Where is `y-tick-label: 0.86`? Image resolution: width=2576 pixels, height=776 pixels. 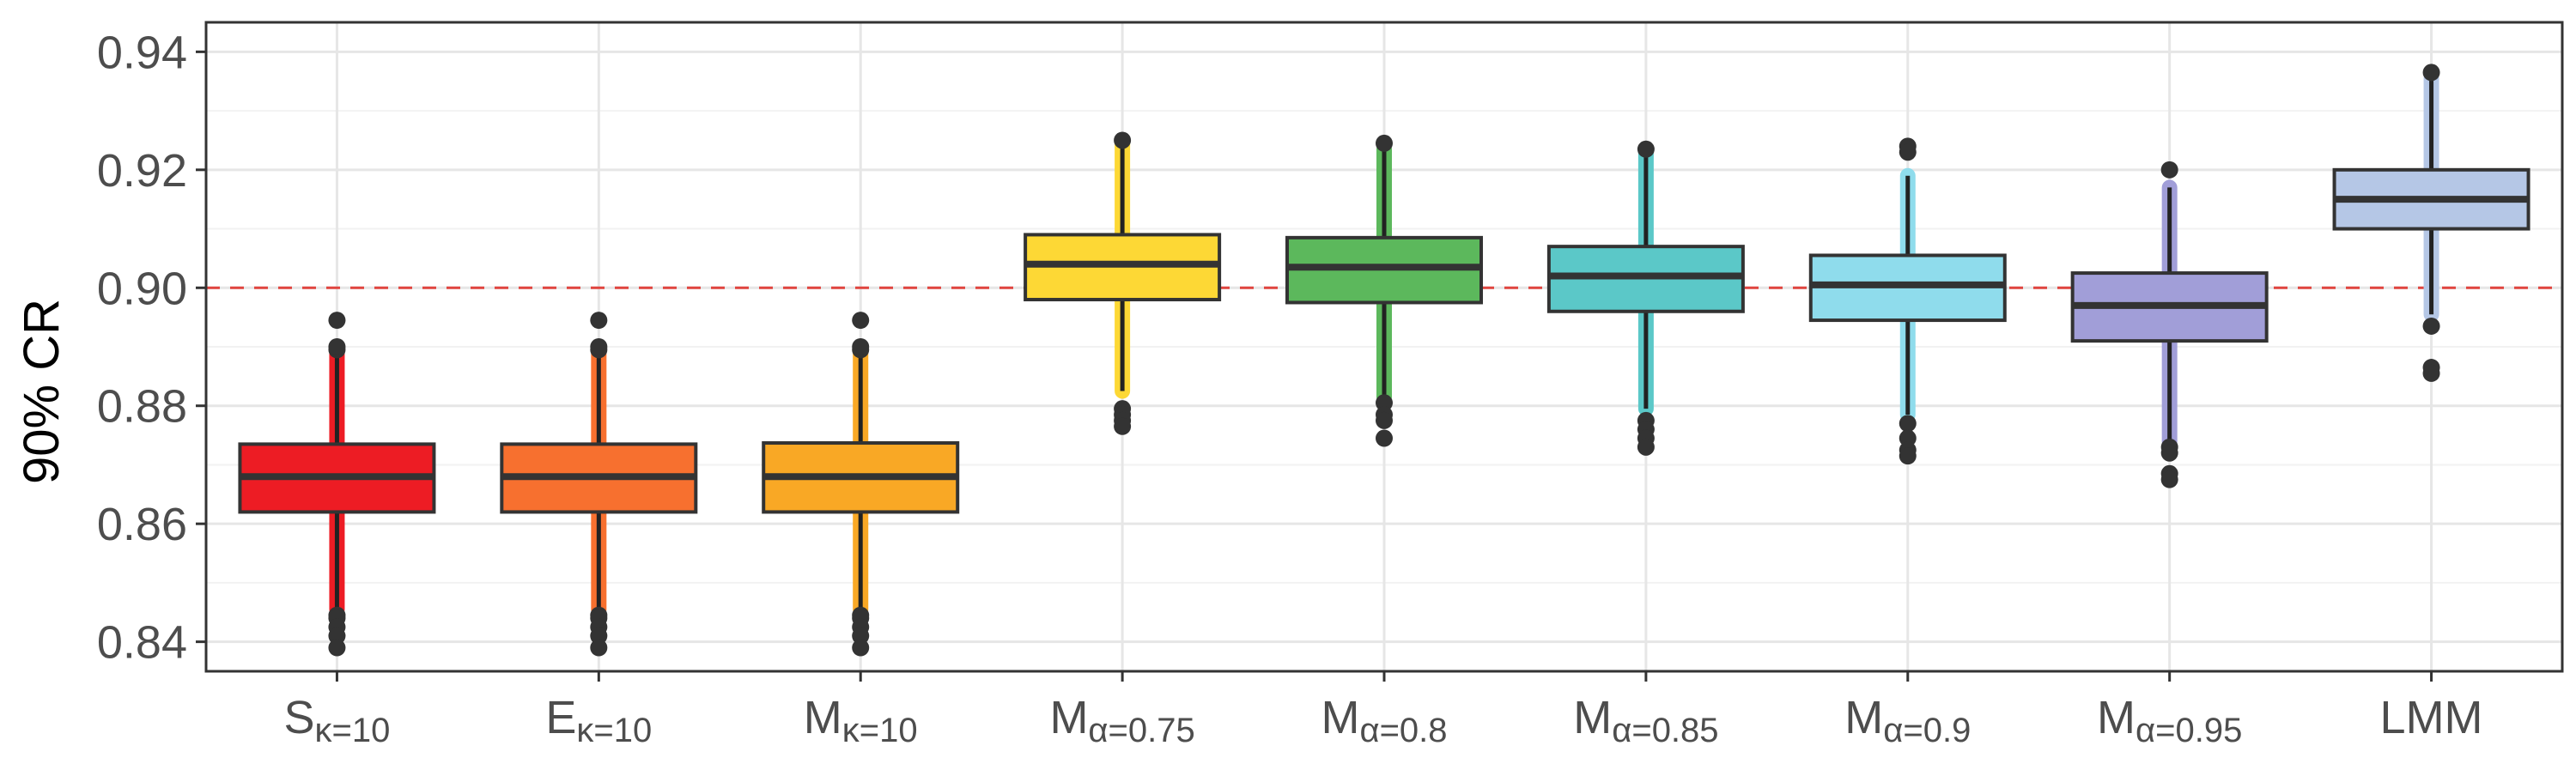 y-tick-label: 0.86 is located at coordinates (142, 524).